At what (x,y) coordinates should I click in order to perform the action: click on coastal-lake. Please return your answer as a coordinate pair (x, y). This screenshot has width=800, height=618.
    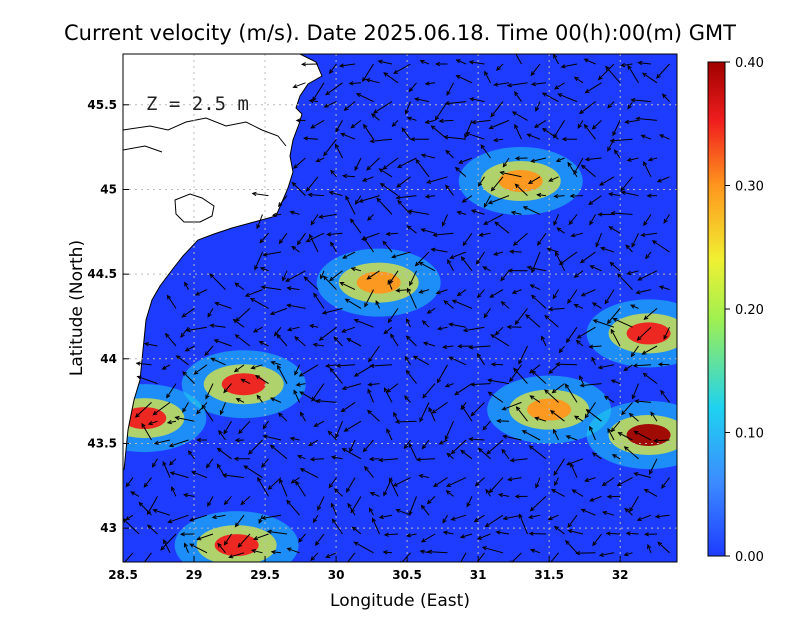
    Looking at the image, I should click on (143, 149).